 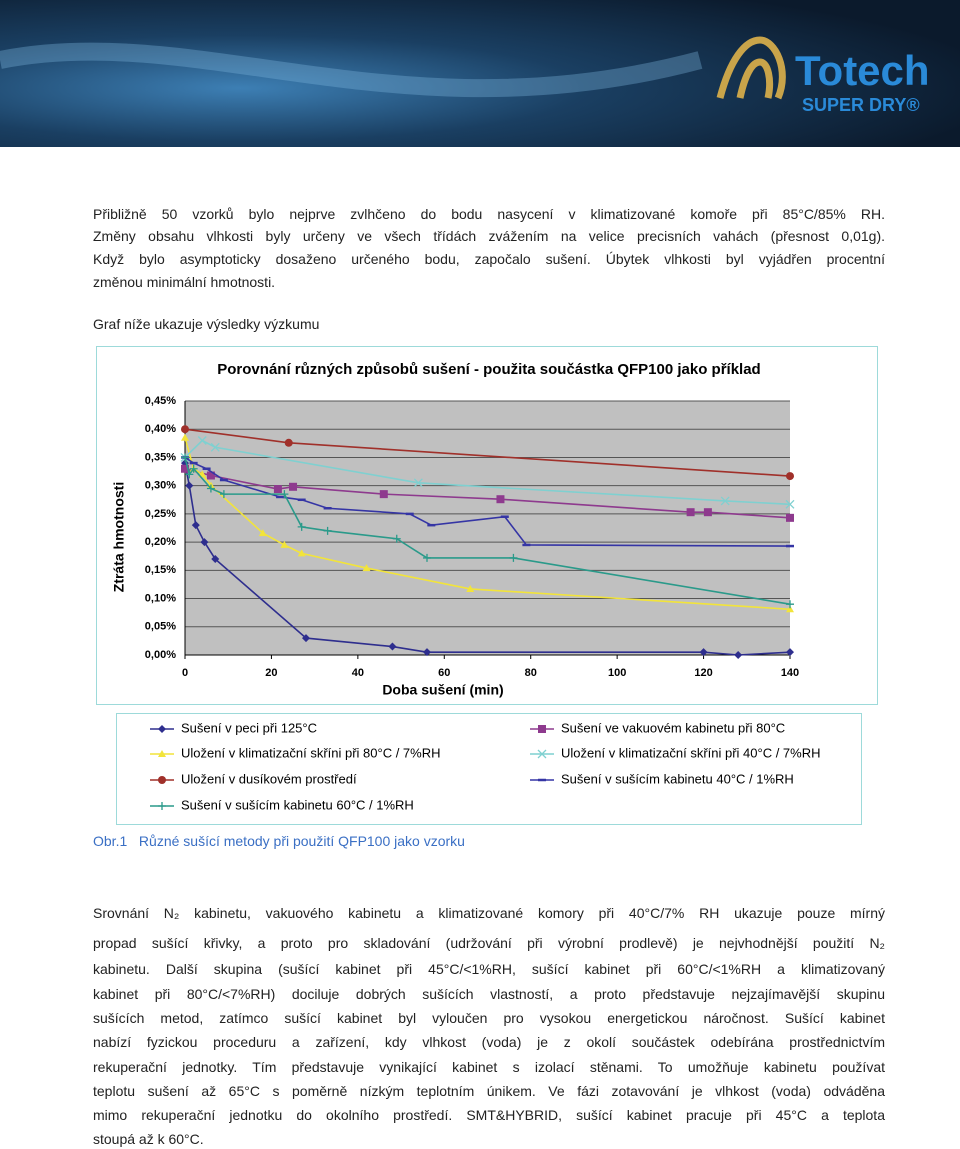 I want to click on legend-label: Sušení v sušícím kabinetu 40°C / 1%RH, so click(x=677, y=778).